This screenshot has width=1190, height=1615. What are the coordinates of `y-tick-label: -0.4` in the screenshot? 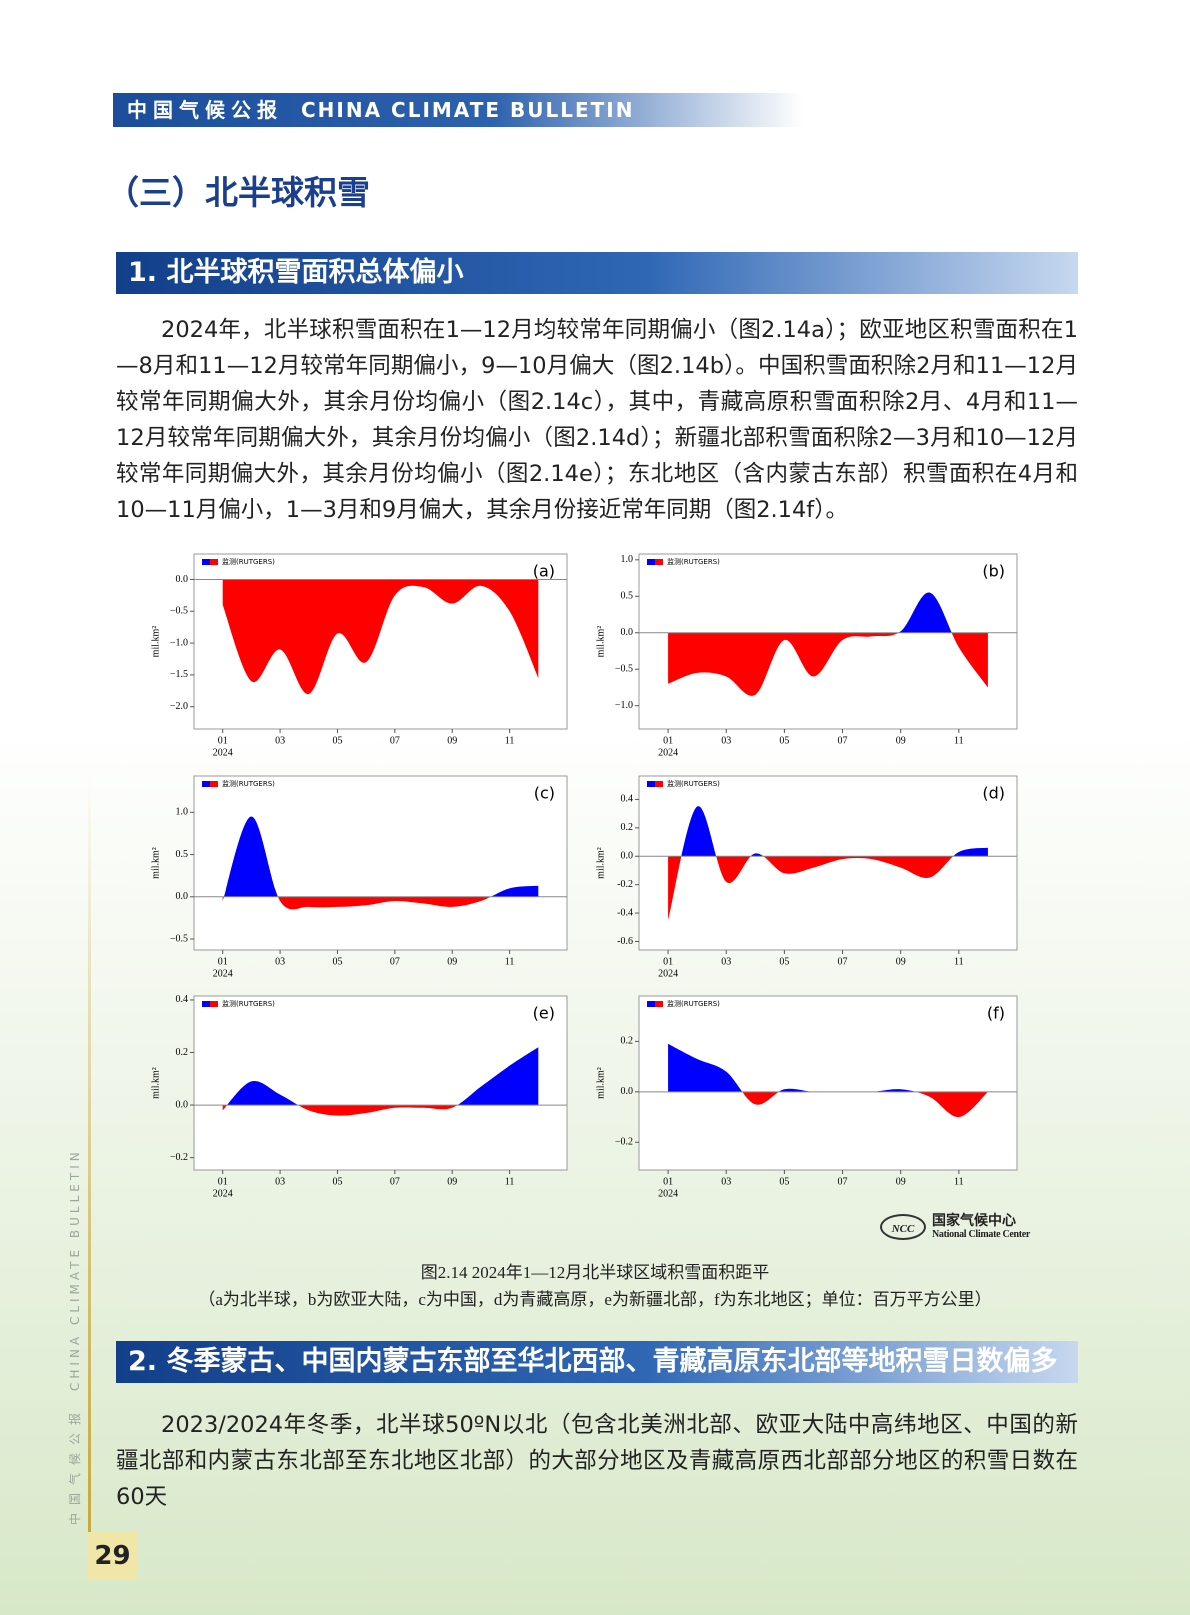 It's located at (625, 912).